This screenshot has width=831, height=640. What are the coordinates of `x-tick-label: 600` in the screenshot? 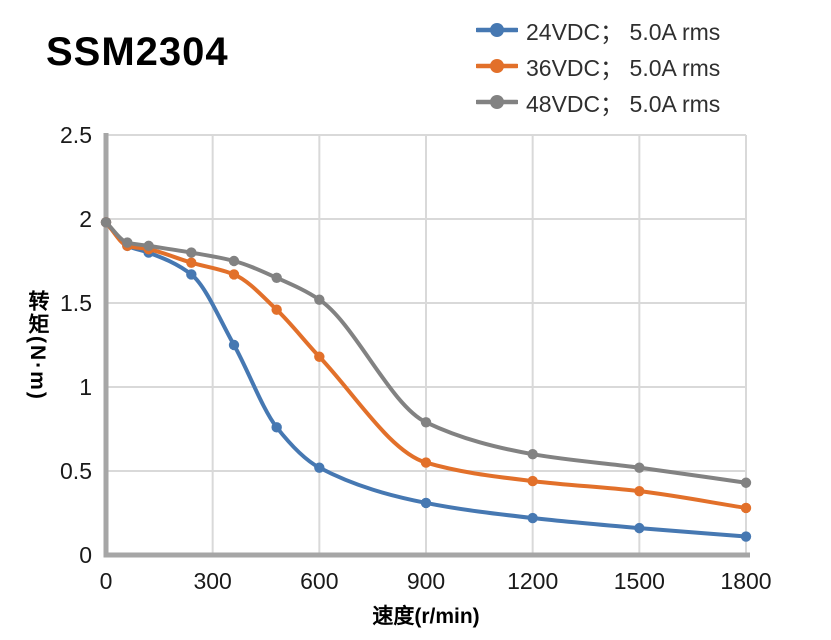 It's located at (319, 581).